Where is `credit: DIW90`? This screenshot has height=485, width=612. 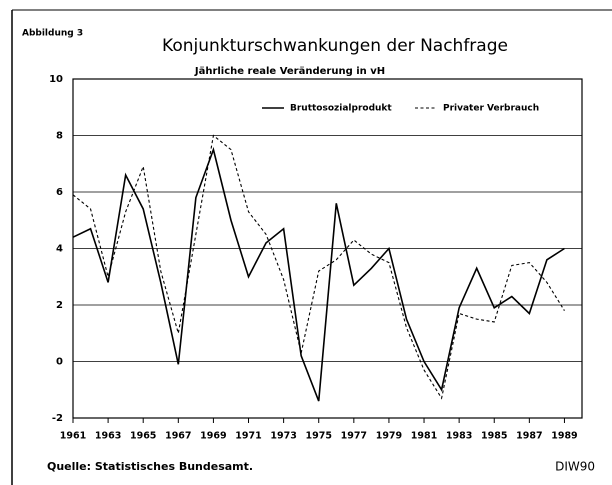
credit: DIW90 is located at coordinates (575, 467).